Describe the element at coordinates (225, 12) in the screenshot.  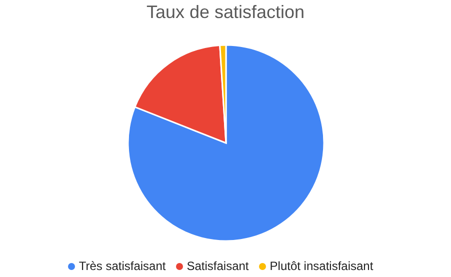
I see `chart-title: Taux de satisfaction` at that location.